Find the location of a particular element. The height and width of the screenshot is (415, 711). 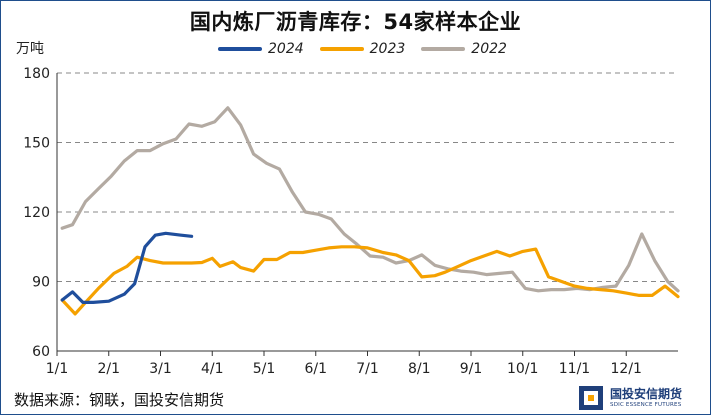

x-tick-label: 9/1 is located at coordinates (471, 369).